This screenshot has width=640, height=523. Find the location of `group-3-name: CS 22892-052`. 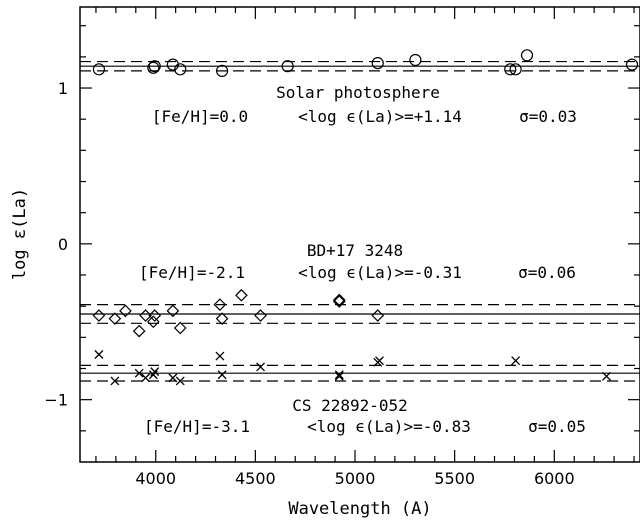

group-3-name: CS 22892-052 is located at coordinates (350, 405).